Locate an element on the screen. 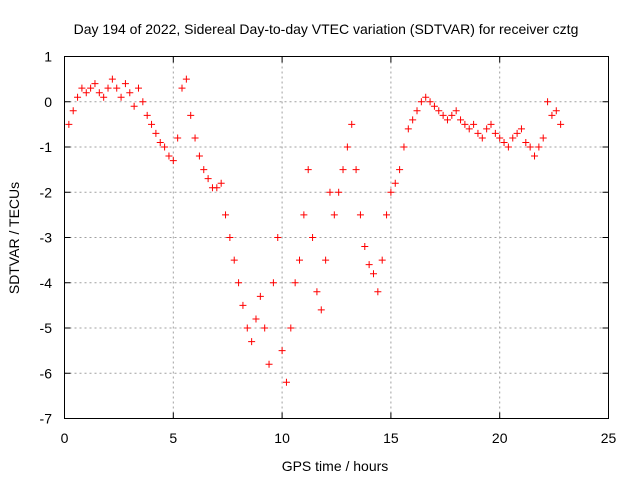  x-tick-label: 0 is located at coordinates (65, 438).